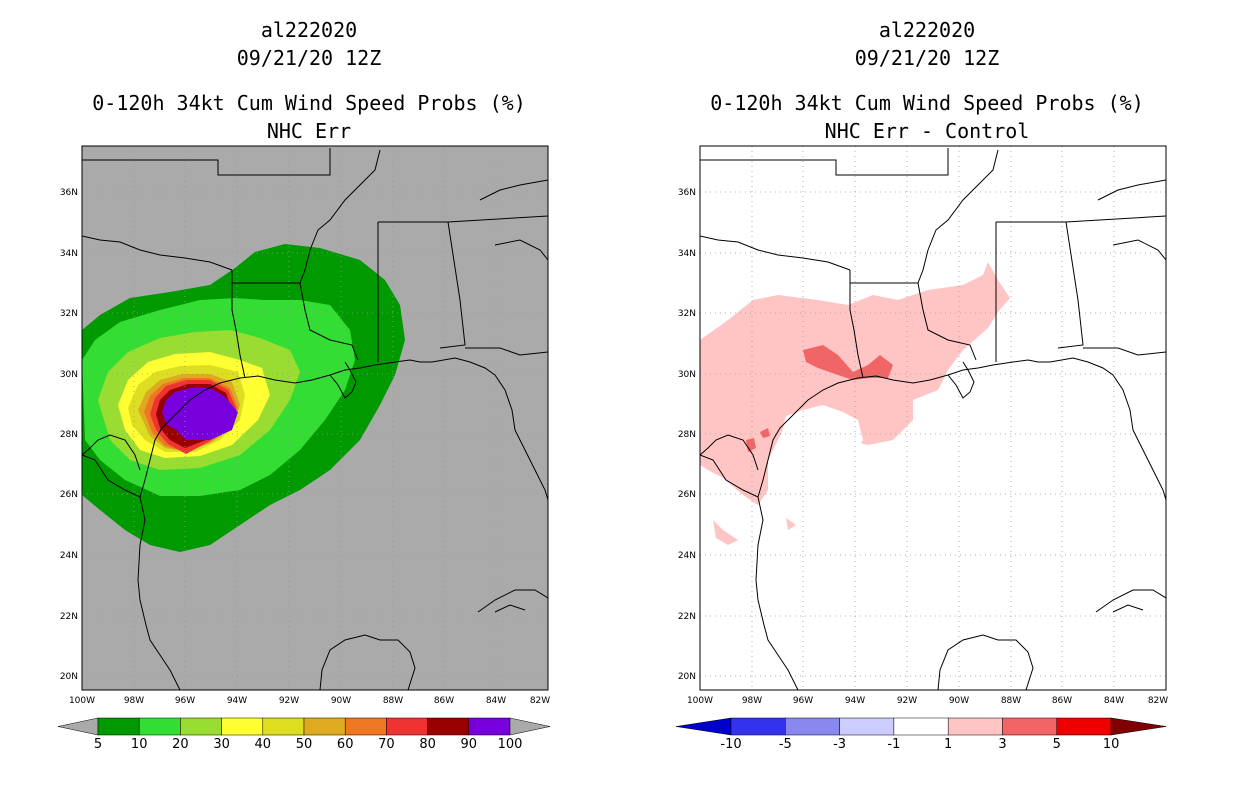  I want to click on diff-3-5-patch2, so click(765, 433).